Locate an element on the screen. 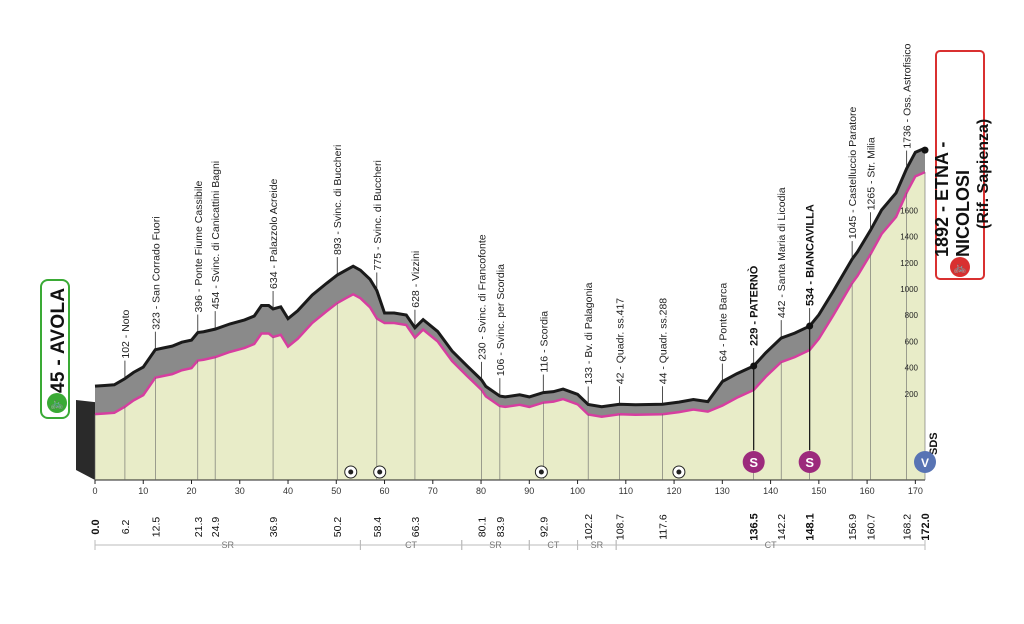  finish-label: 1892 - ETNA - NICOLOSI (Rif. Sapienza) 🚲 is located at coordinates (961, 165).